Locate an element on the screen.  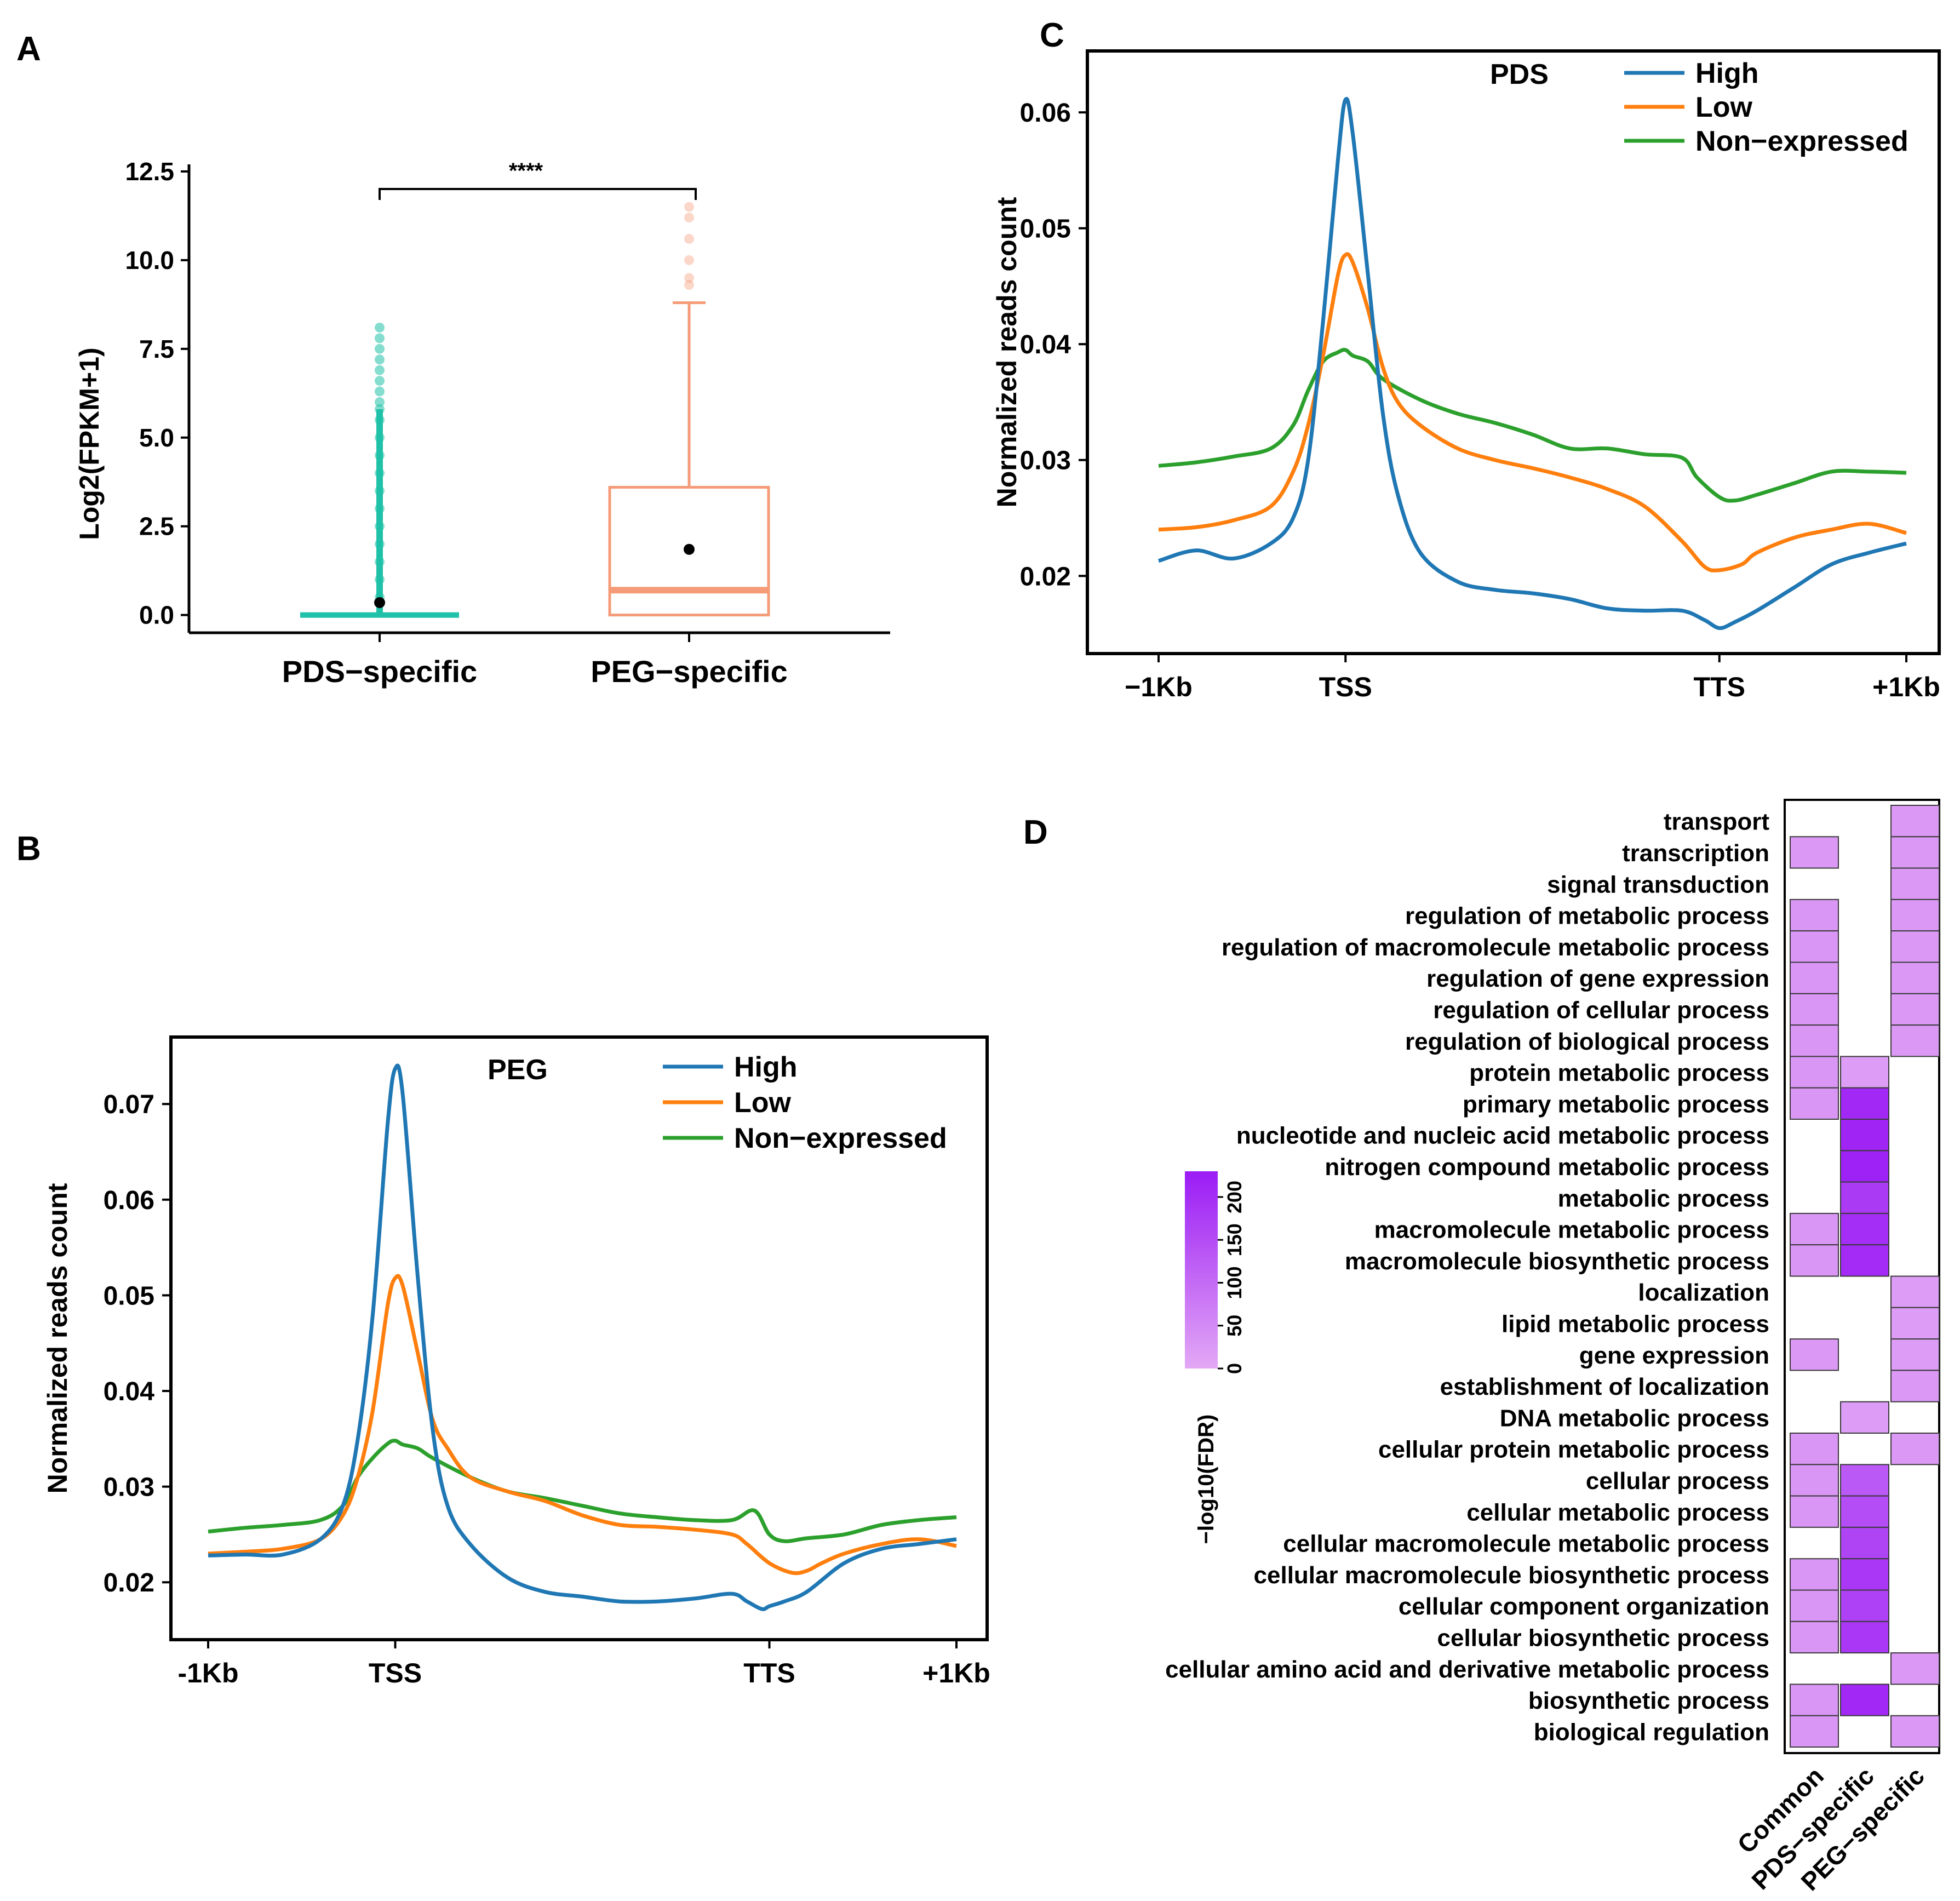
panel-c-legend-label: Low is located at coordinates (1724, 107).